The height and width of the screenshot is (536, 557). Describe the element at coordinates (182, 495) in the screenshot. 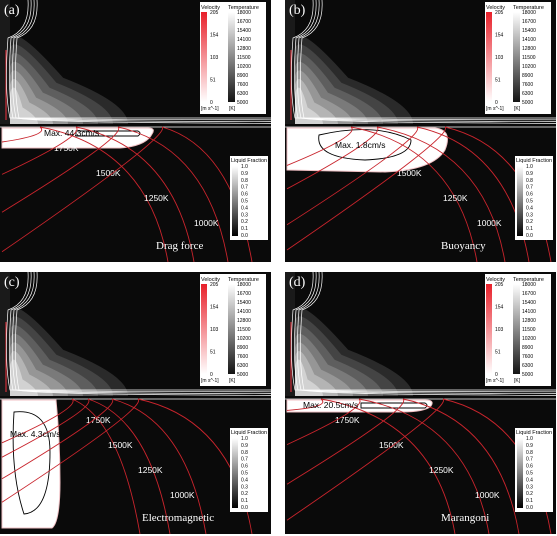

I see `isotherm-label: 1000K` at that location.